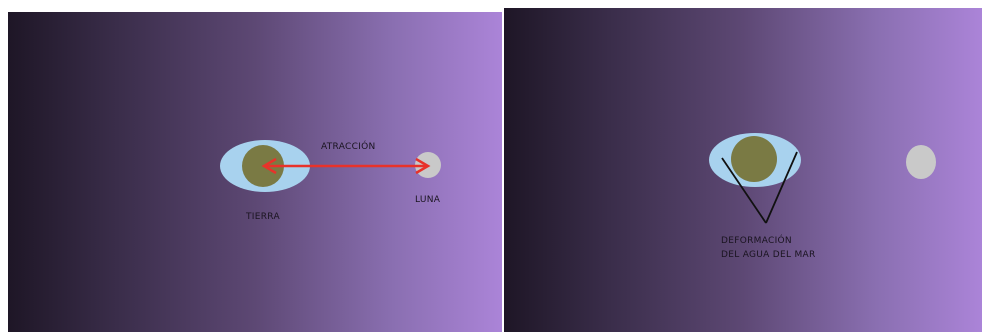  Describe the element at coordinates (346, 166) in the screenshot. I see `attraction-arrow` at that location.